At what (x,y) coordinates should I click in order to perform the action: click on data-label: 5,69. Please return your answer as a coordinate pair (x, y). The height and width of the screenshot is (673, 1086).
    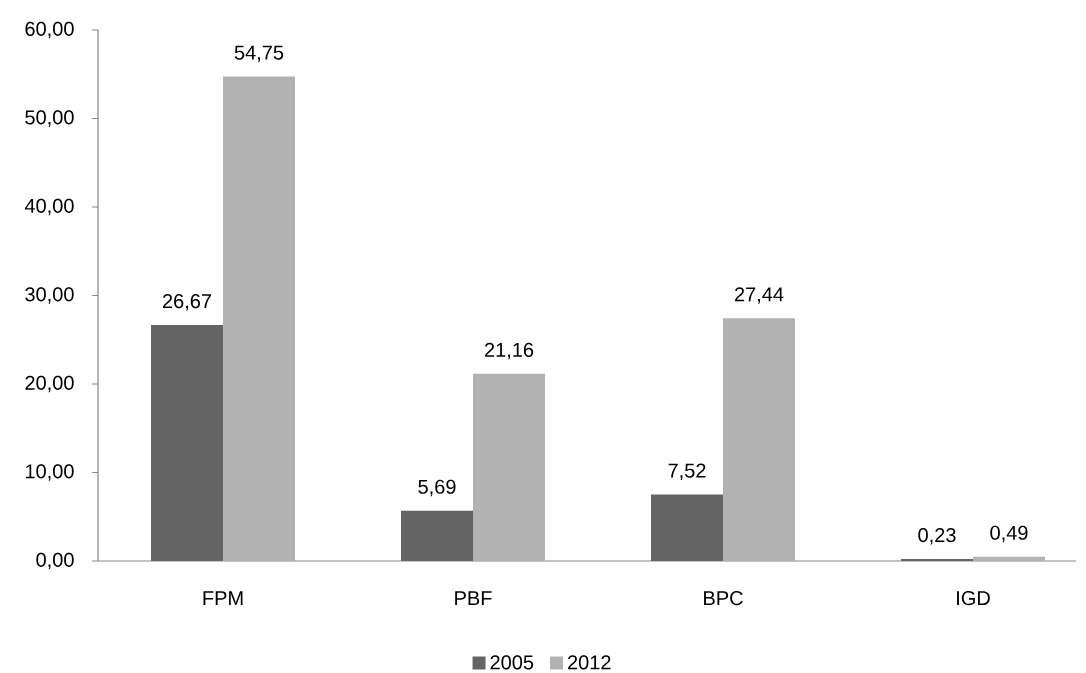
    Looking at the image, I should click on (437, 488).